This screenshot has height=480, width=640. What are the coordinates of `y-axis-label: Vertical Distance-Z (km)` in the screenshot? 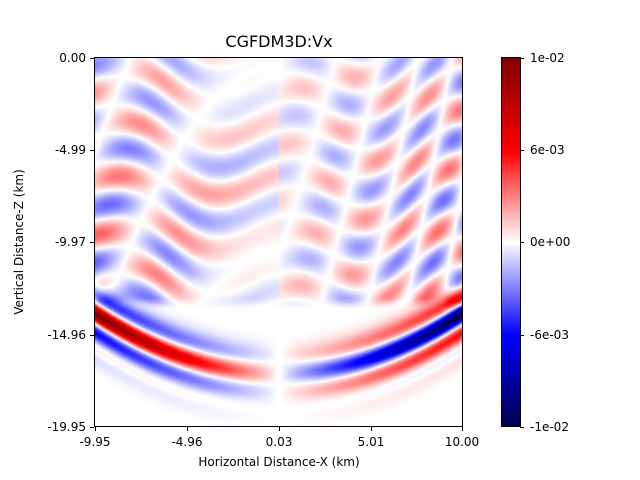 It's located at (19, 242).